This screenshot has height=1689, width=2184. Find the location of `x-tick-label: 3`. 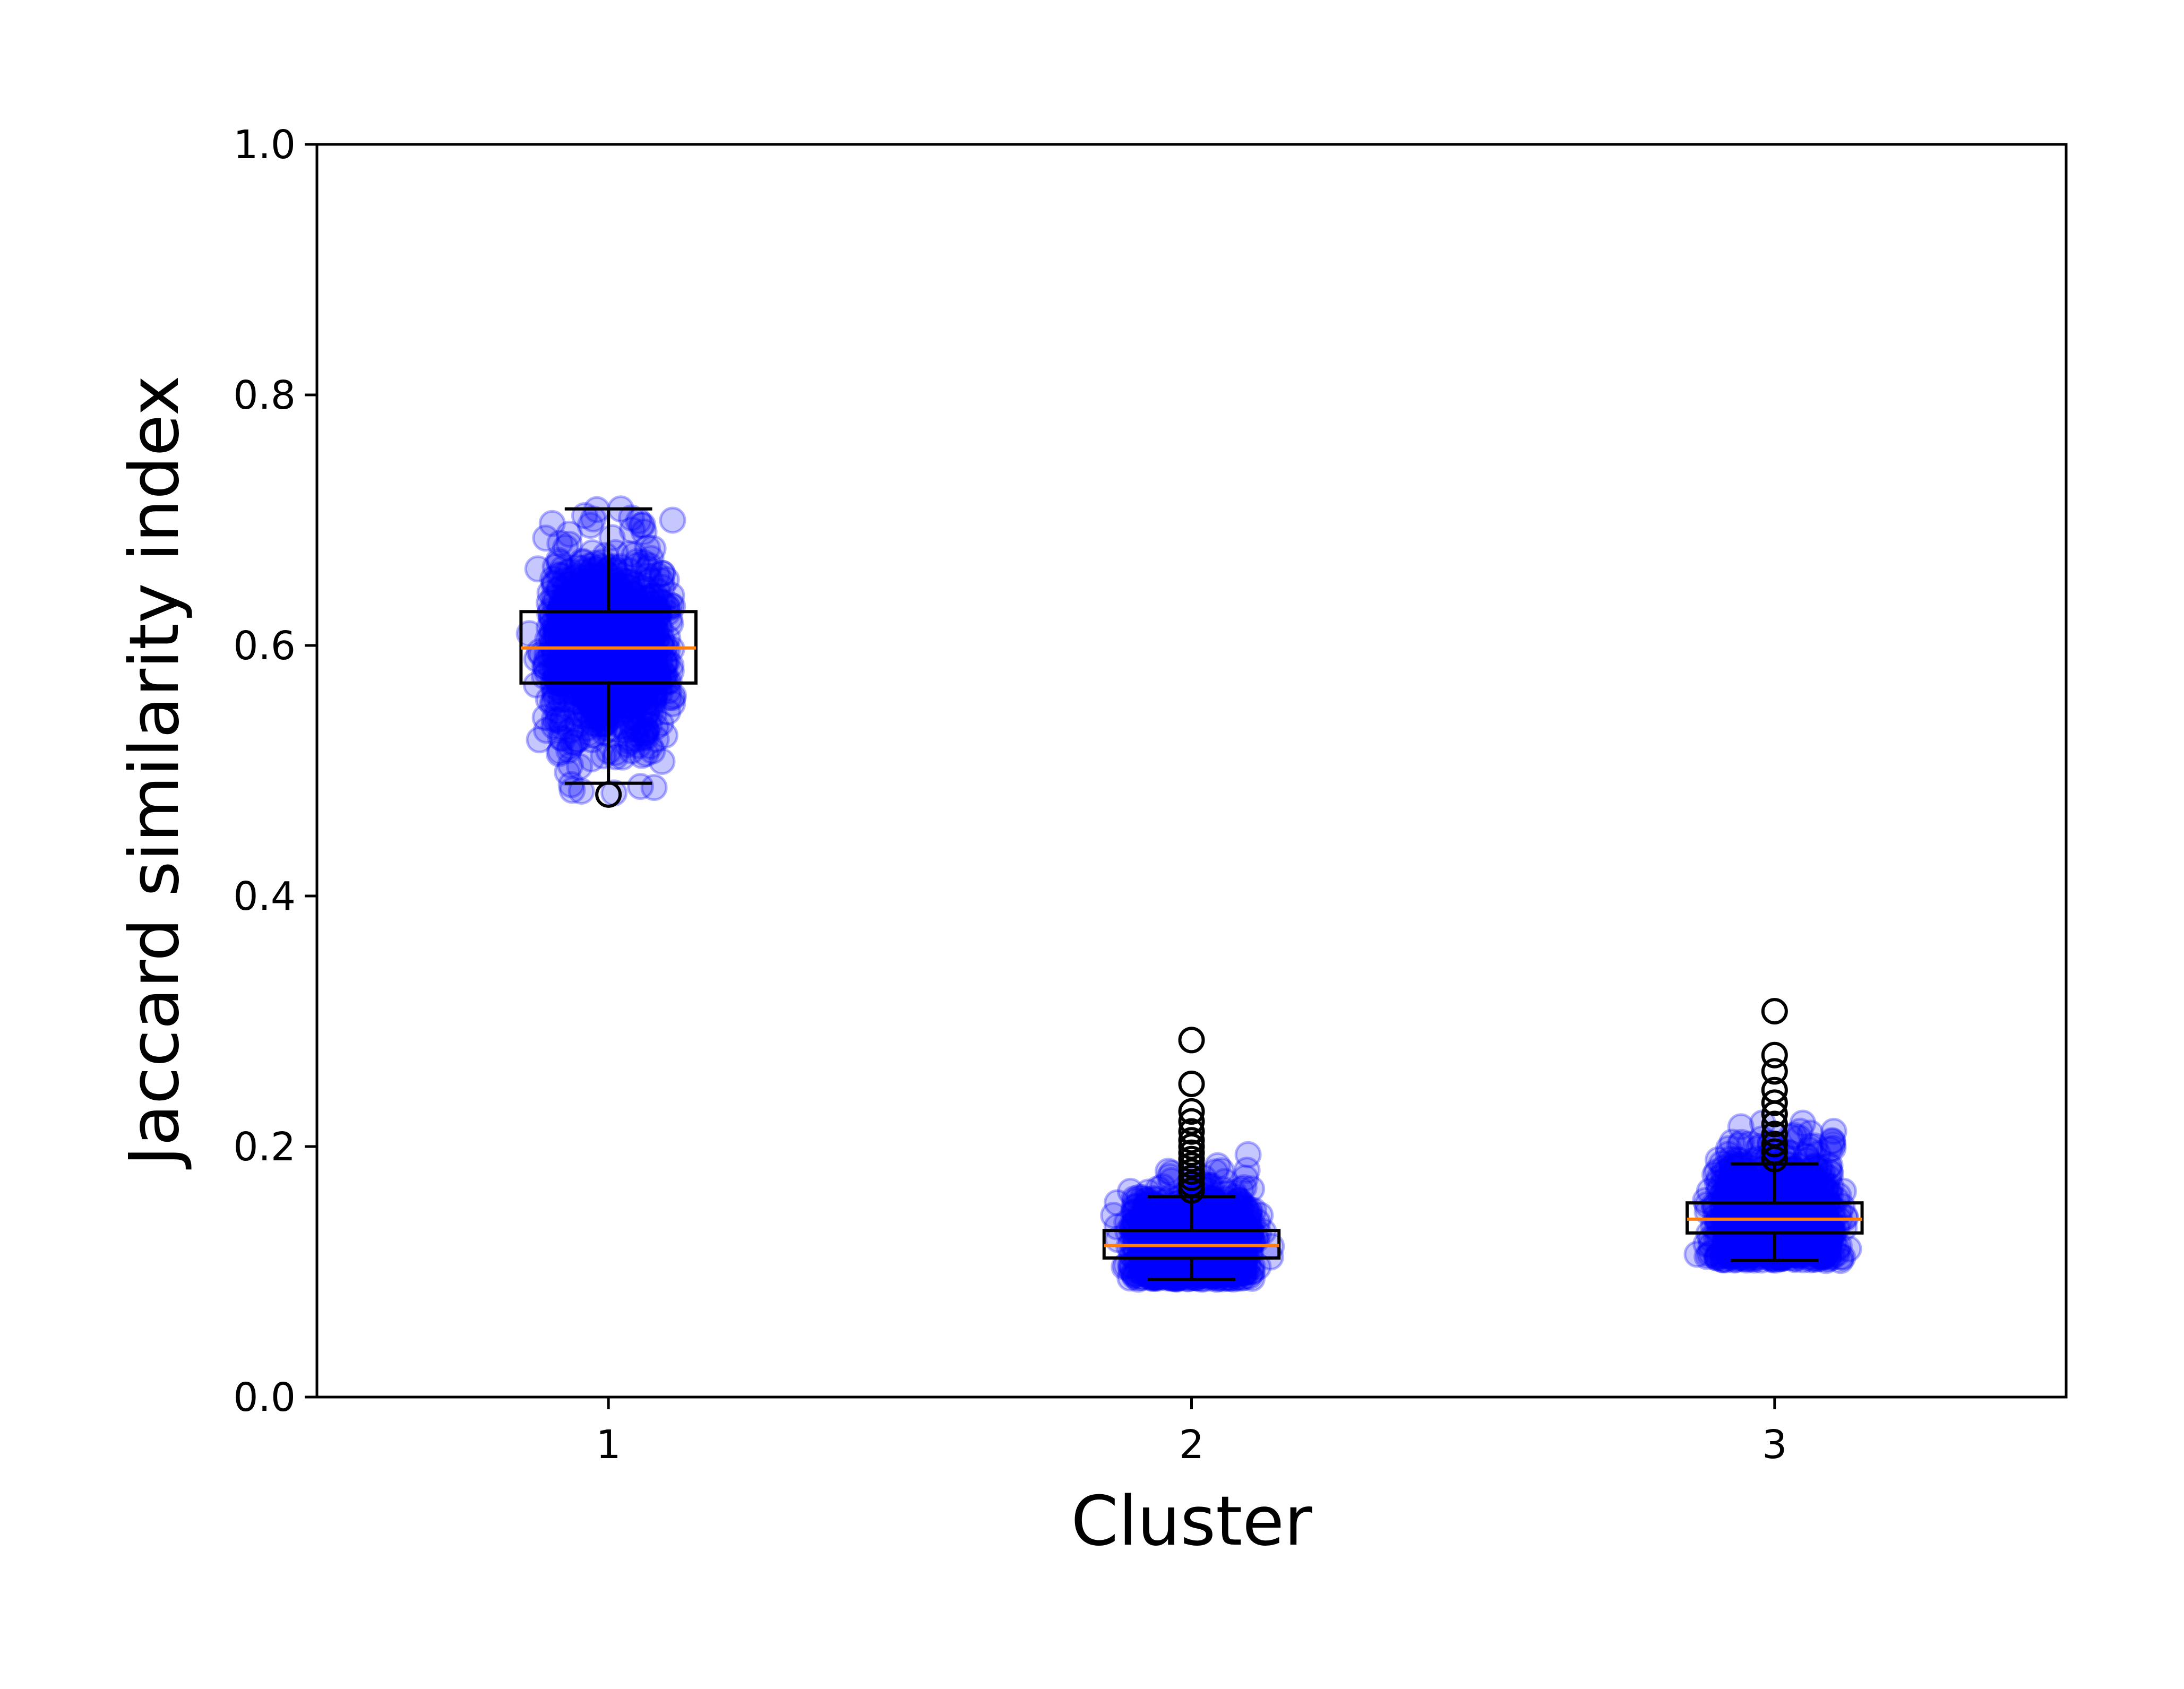

x-tick-label: 3 is located at coordinates (1774, 1445).